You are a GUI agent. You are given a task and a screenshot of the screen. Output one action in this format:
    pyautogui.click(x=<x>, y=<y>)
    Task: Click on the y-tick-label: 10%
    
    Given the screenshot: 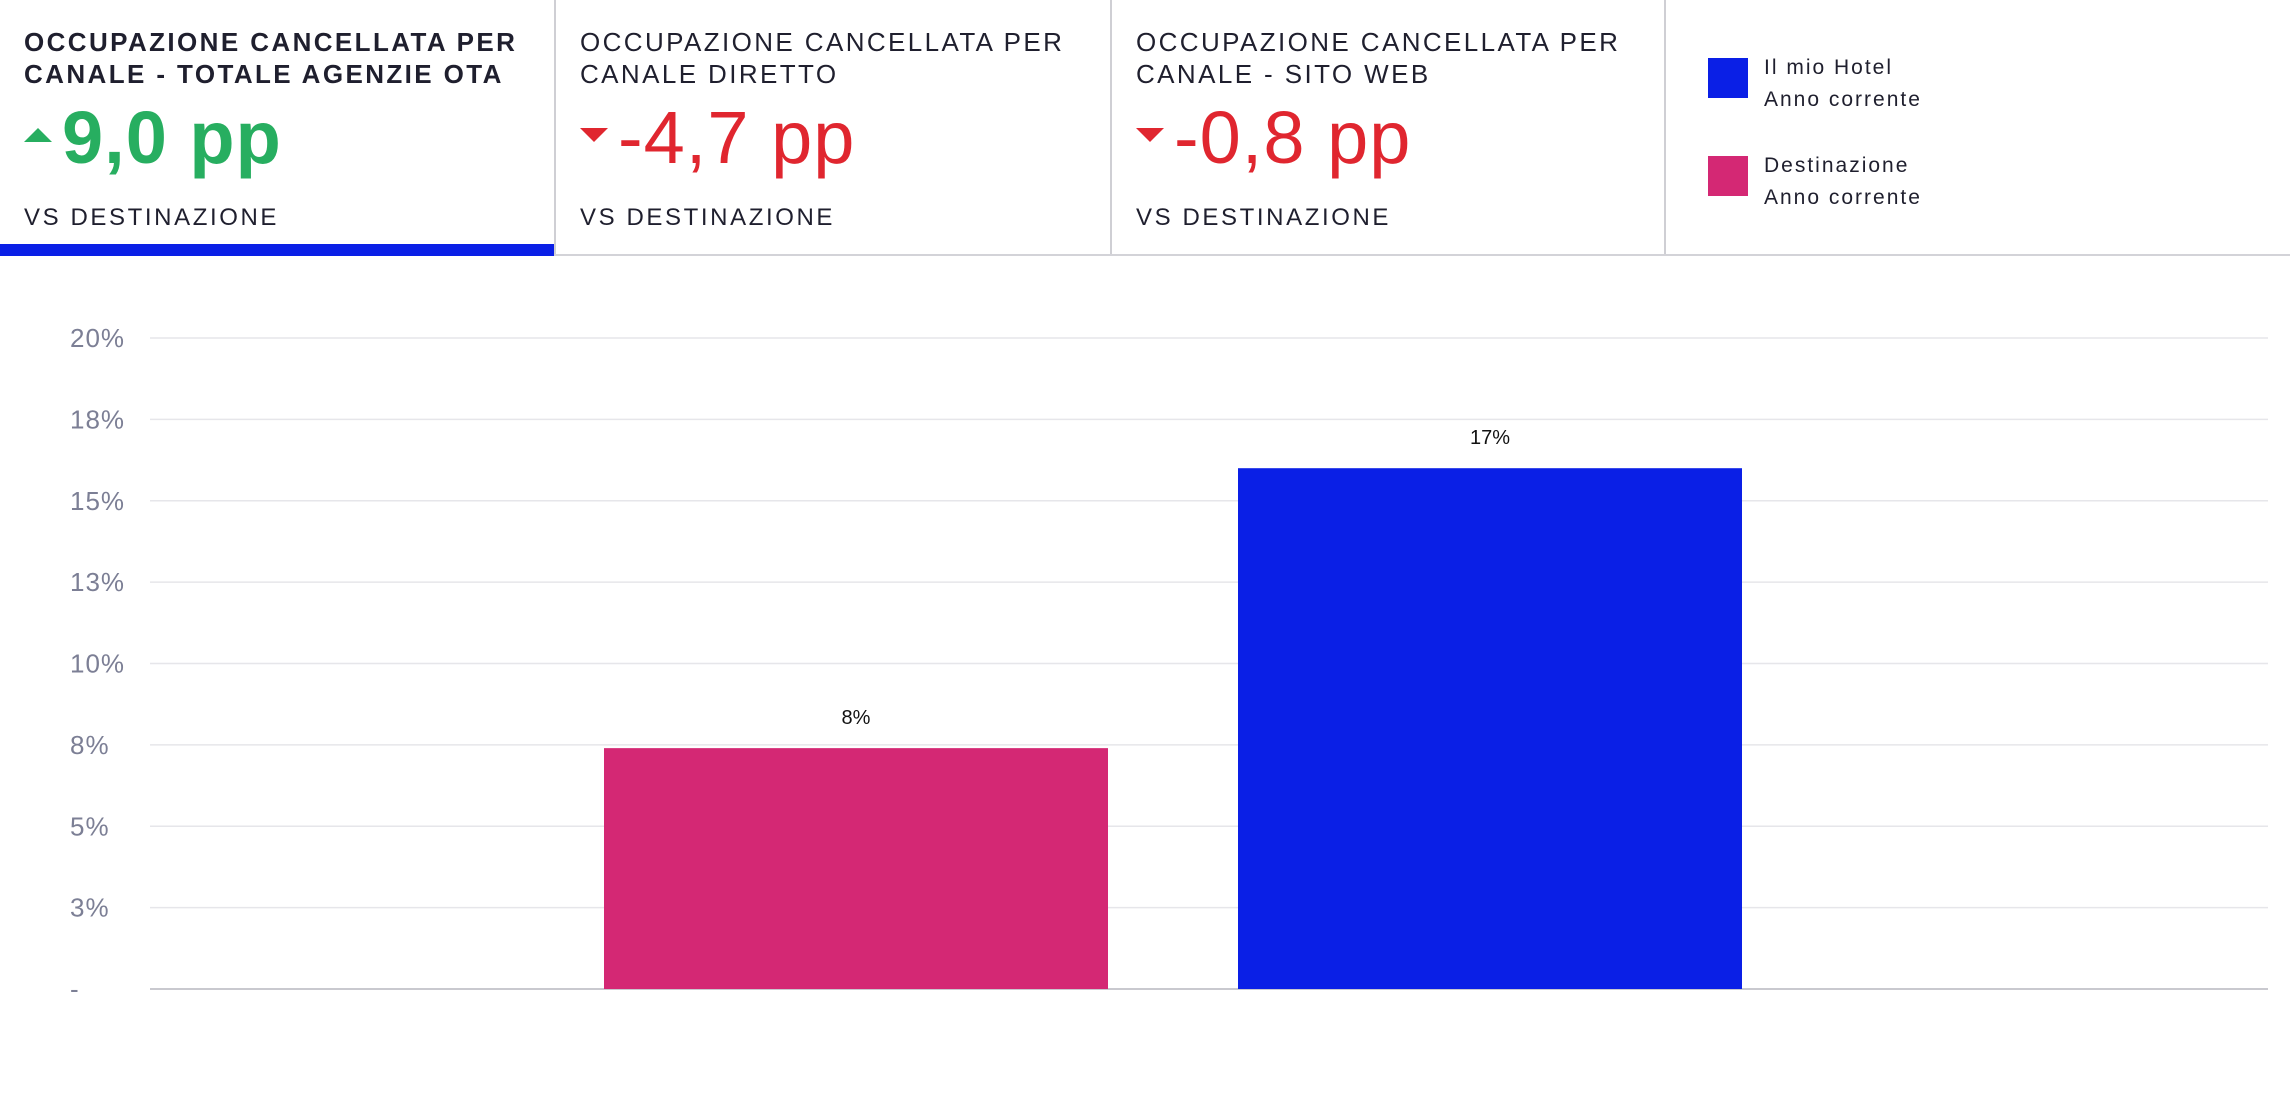 What is the action you would take?
    pyautogui.click(x=97, y=664)
    